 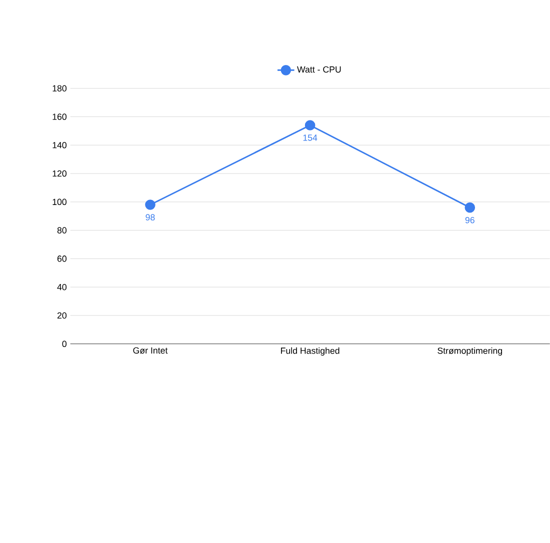 I want to click on x-tick-label: Gør Intet, so click(x=150, y=351).